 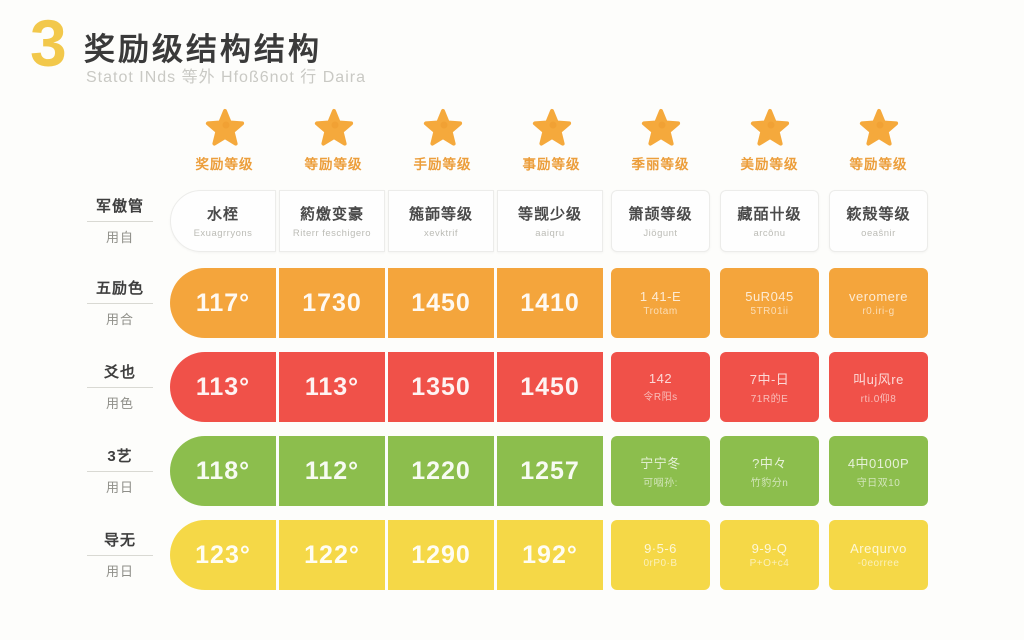 I want to click on section-number: 3, so click(x=48, y=43).